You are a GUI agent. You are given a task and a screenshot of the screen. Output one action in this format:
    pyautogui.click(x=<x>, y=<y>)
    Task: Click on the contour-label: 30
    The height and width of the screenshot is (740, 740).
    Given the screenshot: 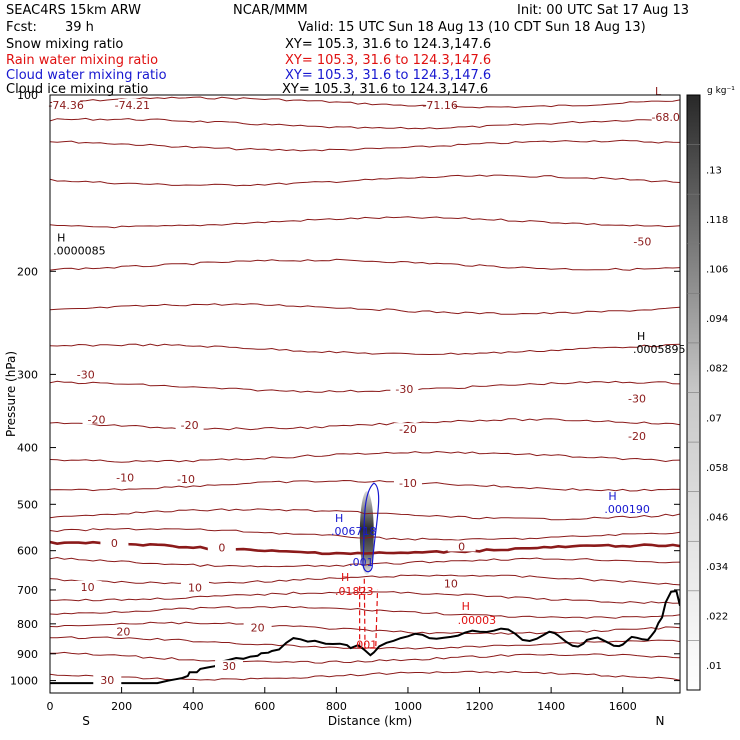 What is the action you would take?
    pyautogui.click(x=229, y=666)
    